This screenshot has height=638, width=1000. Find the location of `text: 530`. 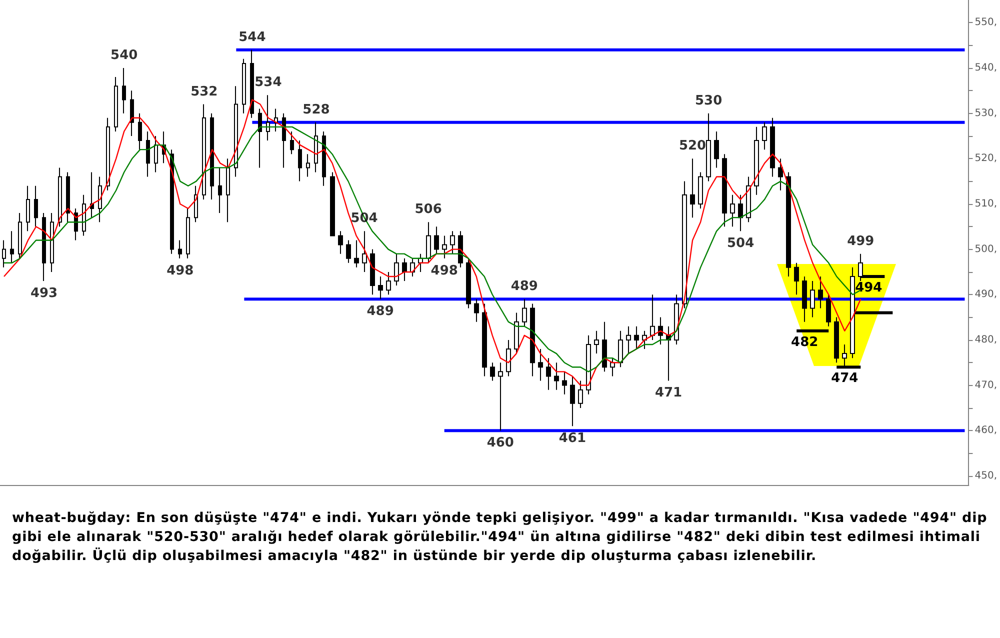

text: 530 is located at coordinates (708, 100).